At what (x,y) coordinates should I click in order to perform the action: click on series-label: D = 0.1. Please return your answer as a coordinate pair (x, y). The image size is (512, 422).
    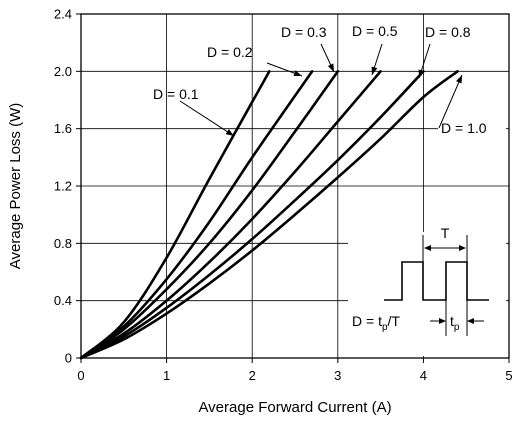
    Looking at the image, I should click on (176, 94).